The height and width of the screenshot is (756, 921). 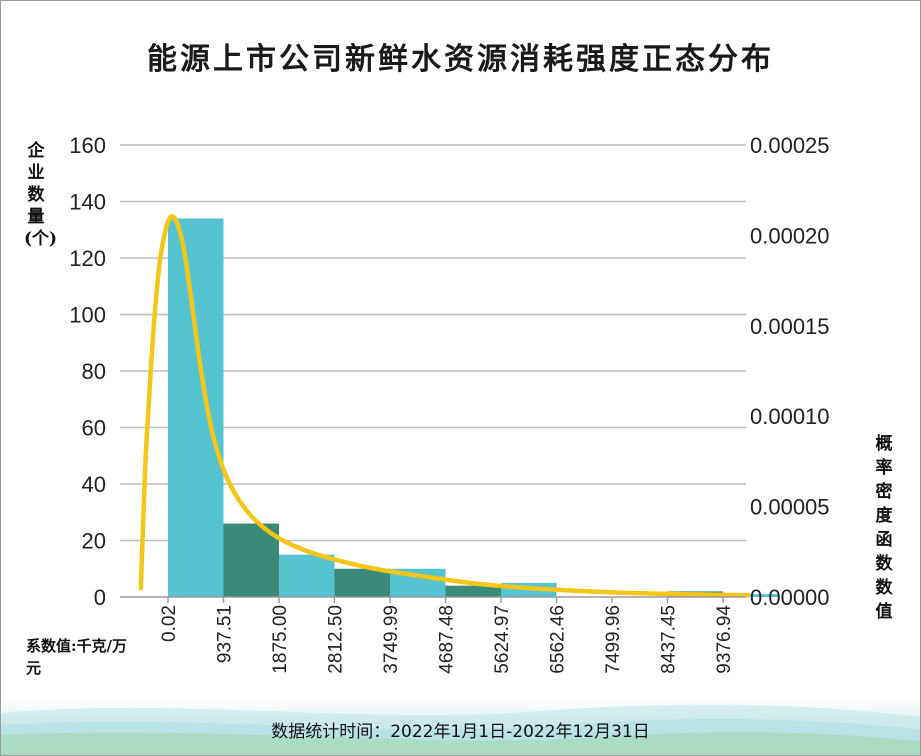 I want to click on y-tick-label: 100, so click(x=87, y=315).